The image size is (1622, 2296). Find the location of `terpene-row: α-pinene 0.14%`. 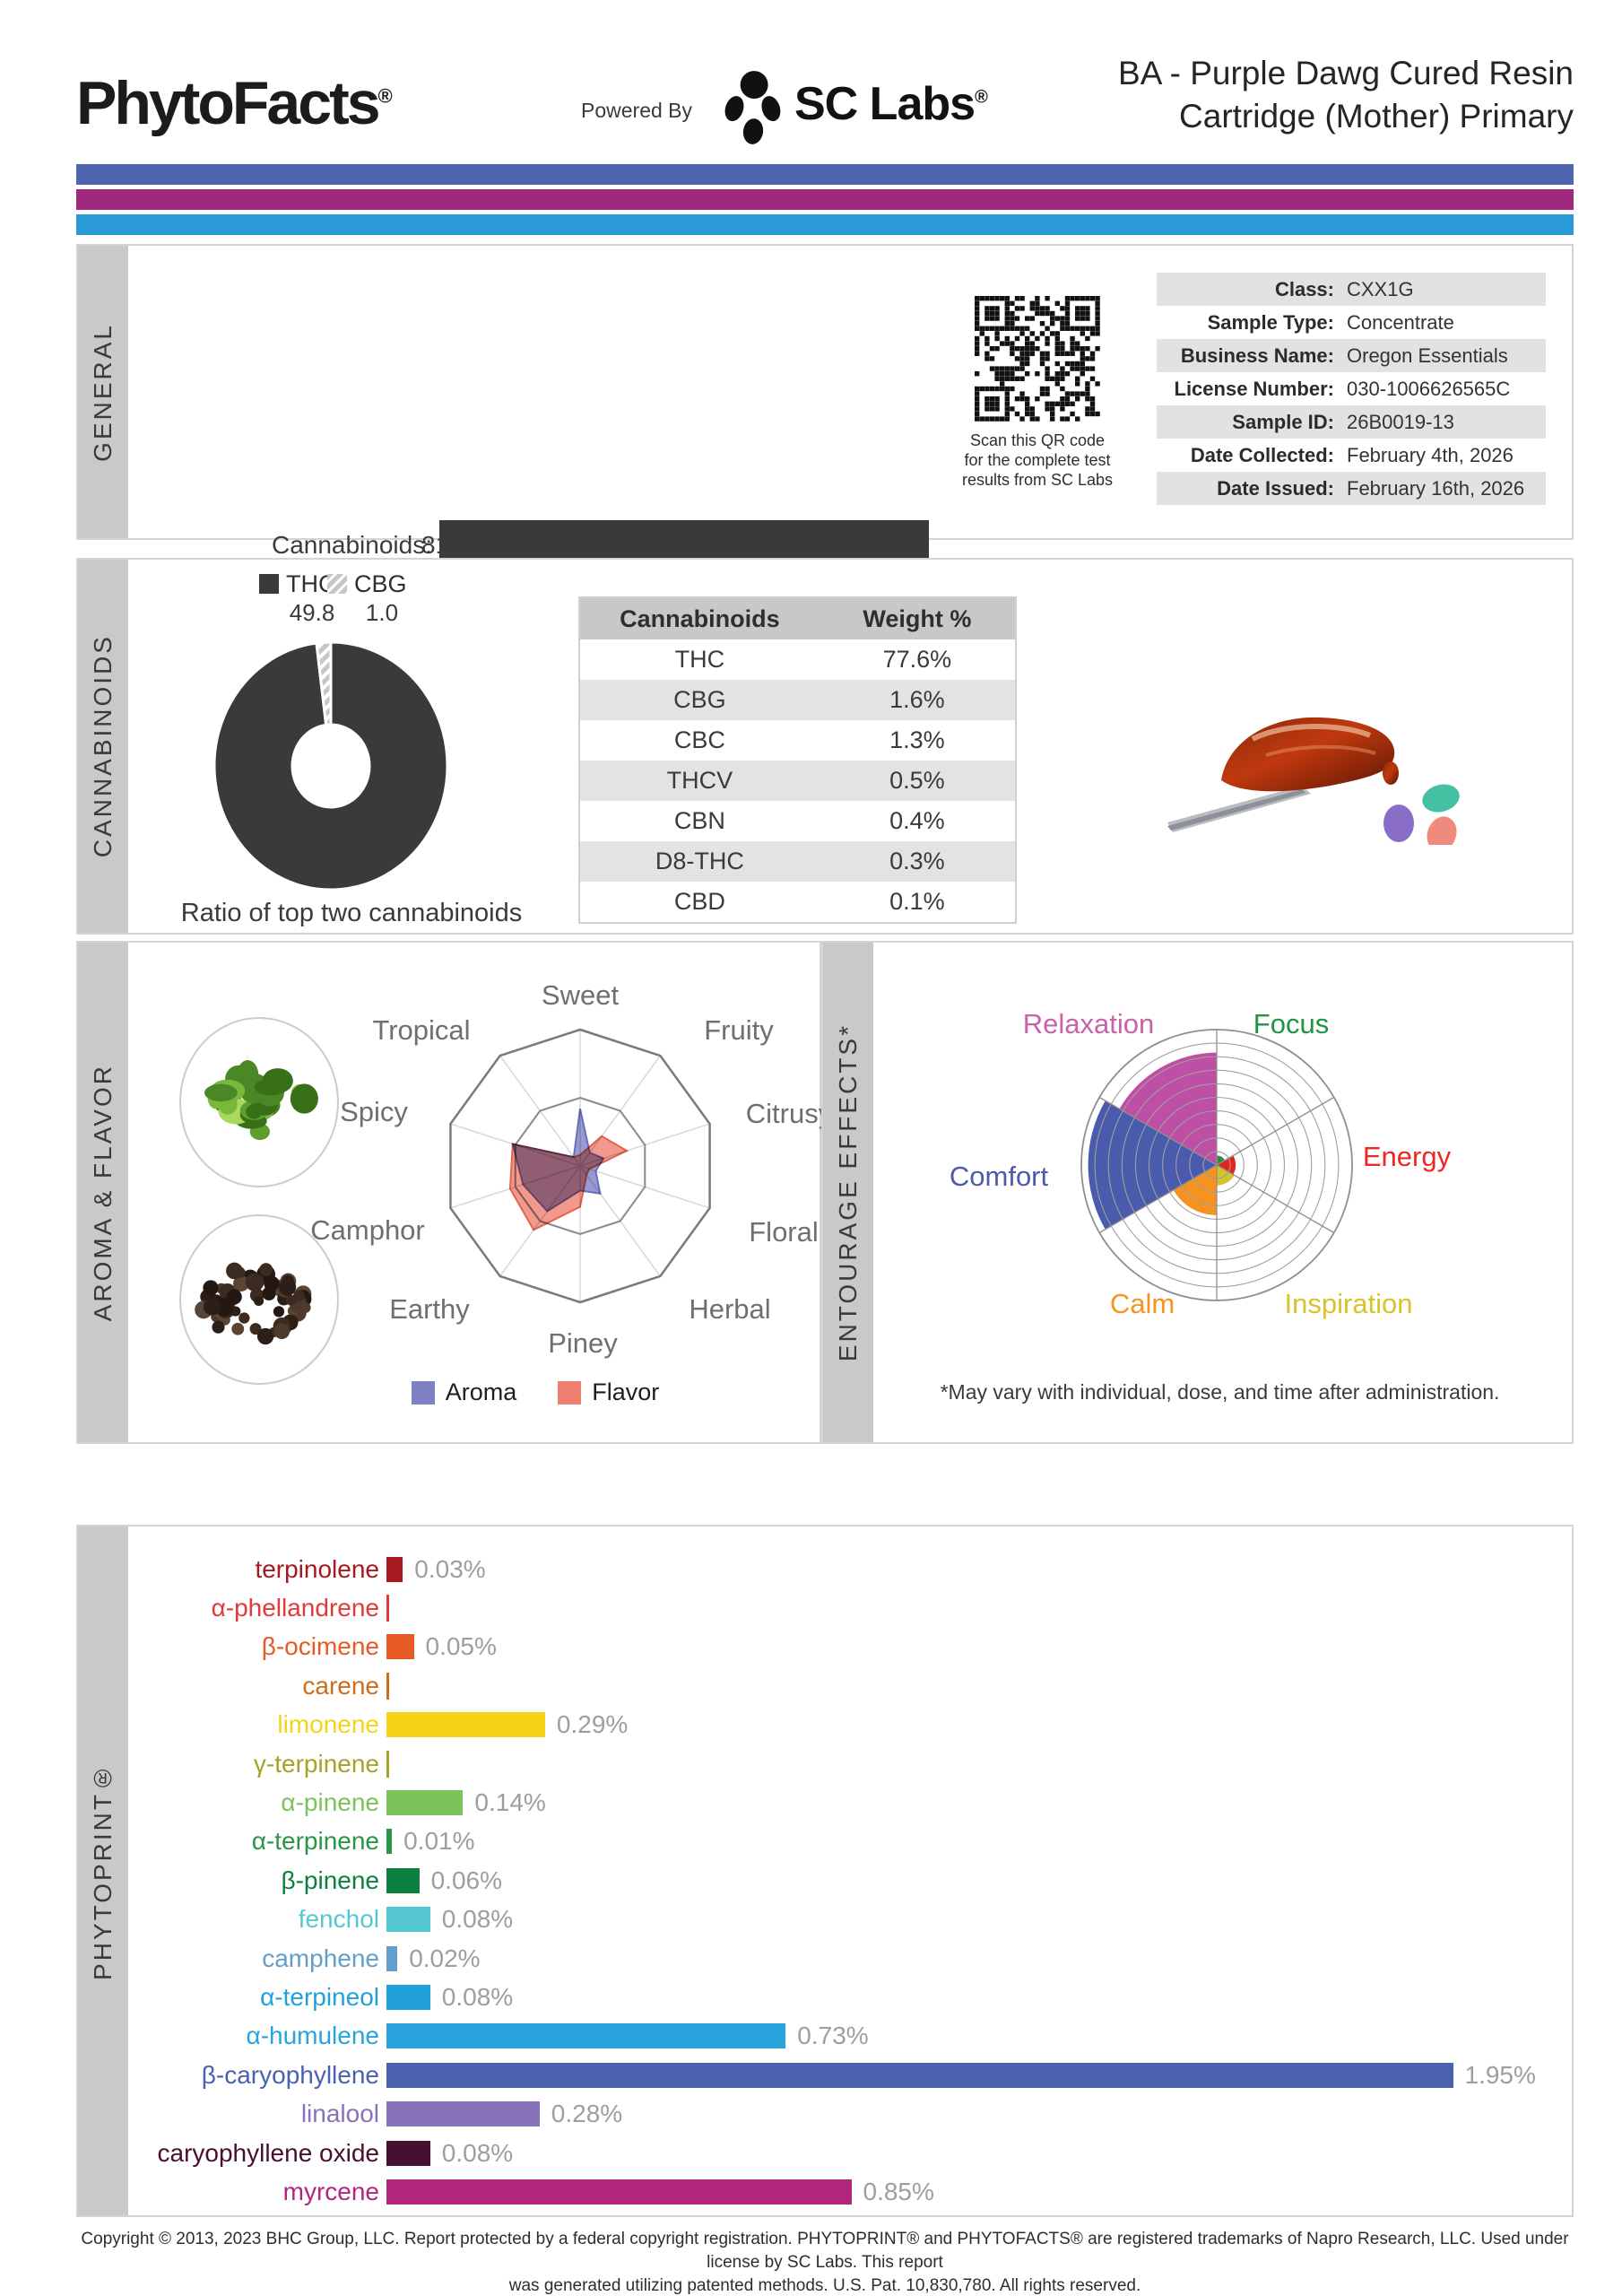

terpene-row: α-pinene 0.14% is located at coordinates (820, 1802).